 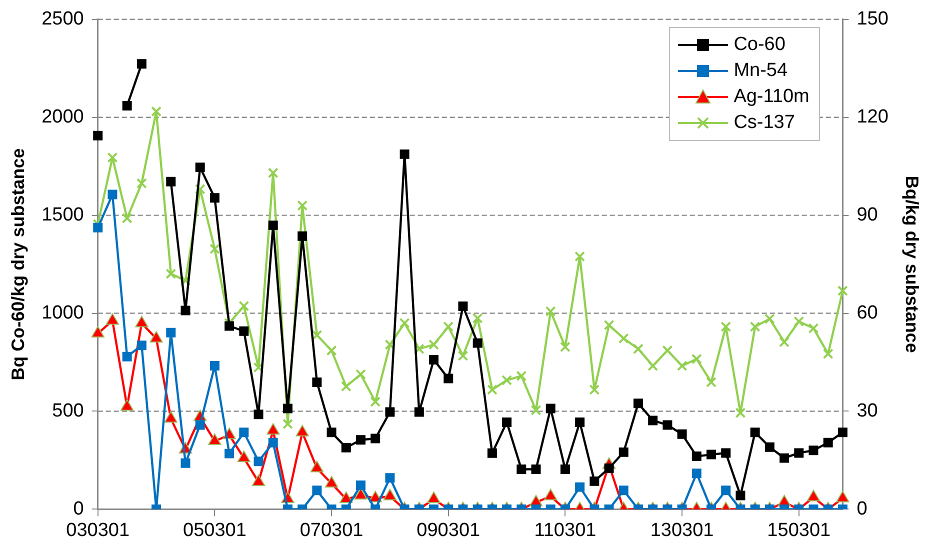 What do you see at coordinates (872, 19) in the screenshot?
I see `y2-tick-label: 150` at bounding box center [872, 19].